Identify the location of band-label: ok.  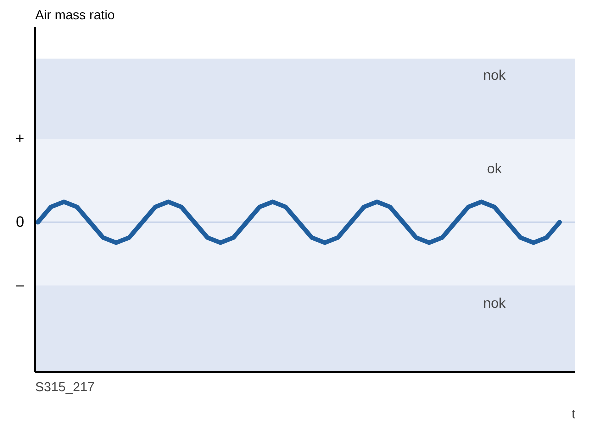
(495, 168).